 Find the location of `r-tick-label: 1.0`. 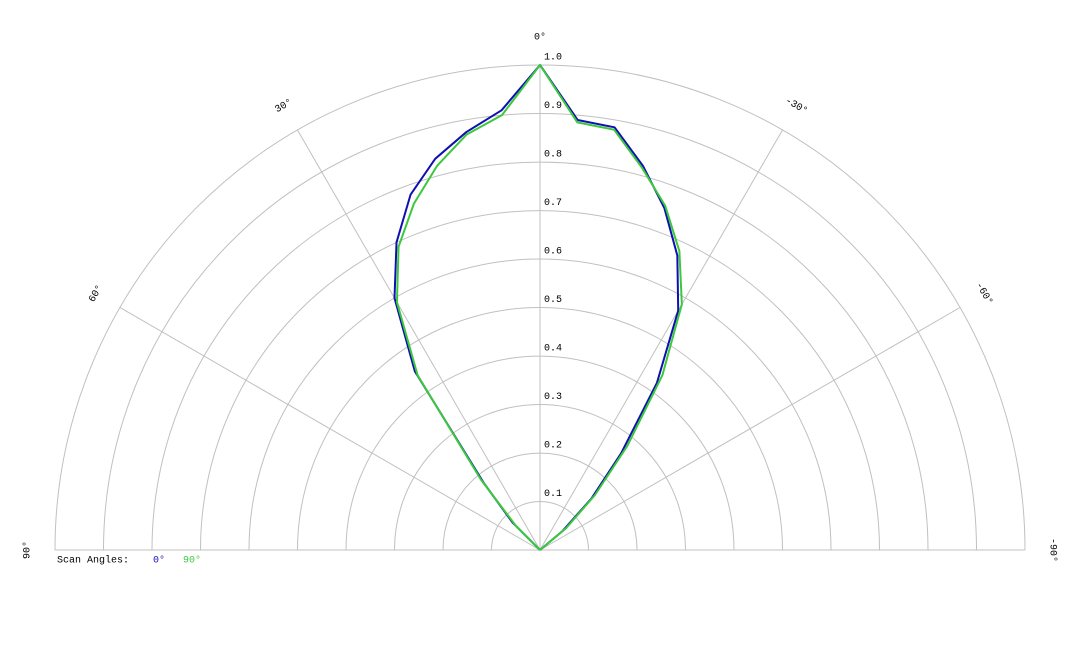

r-tick-label: 1.0 is located at coordinates (553, 58).